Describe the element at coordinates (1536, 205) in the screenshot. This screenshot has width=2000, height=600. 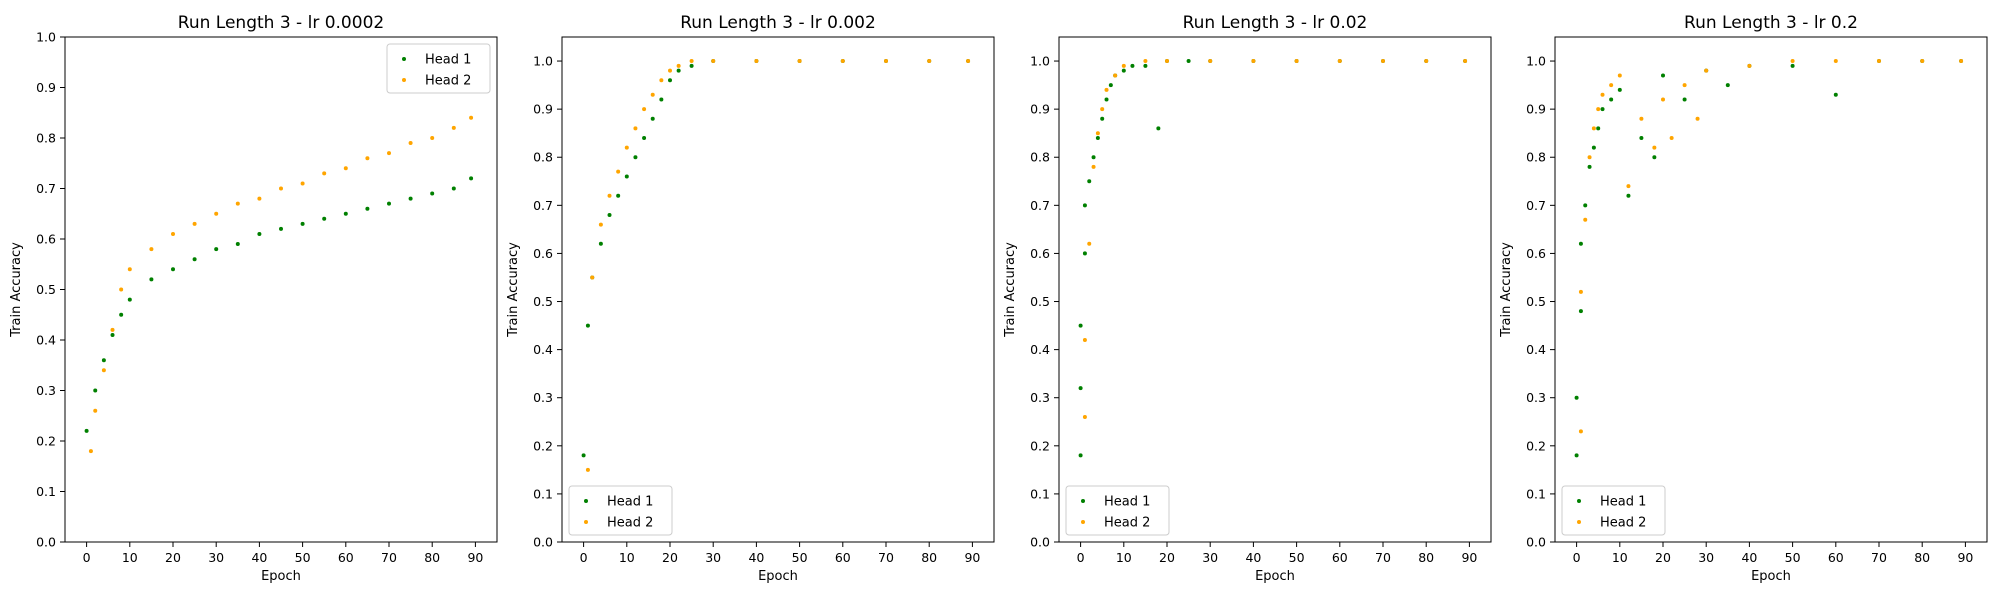
I see `y-tick-label: 0.7` at that location.